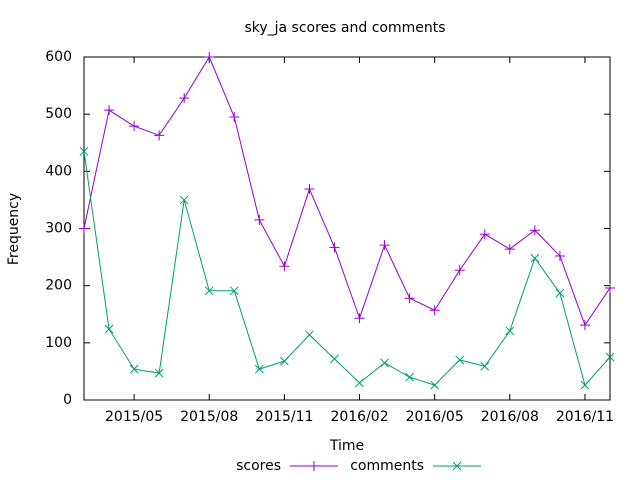 The image size is (640, 480). What do you see at coordinates (346, 446) in the screenshot?
I see `x-axis-label: Time` at bounding box center [346, 446].